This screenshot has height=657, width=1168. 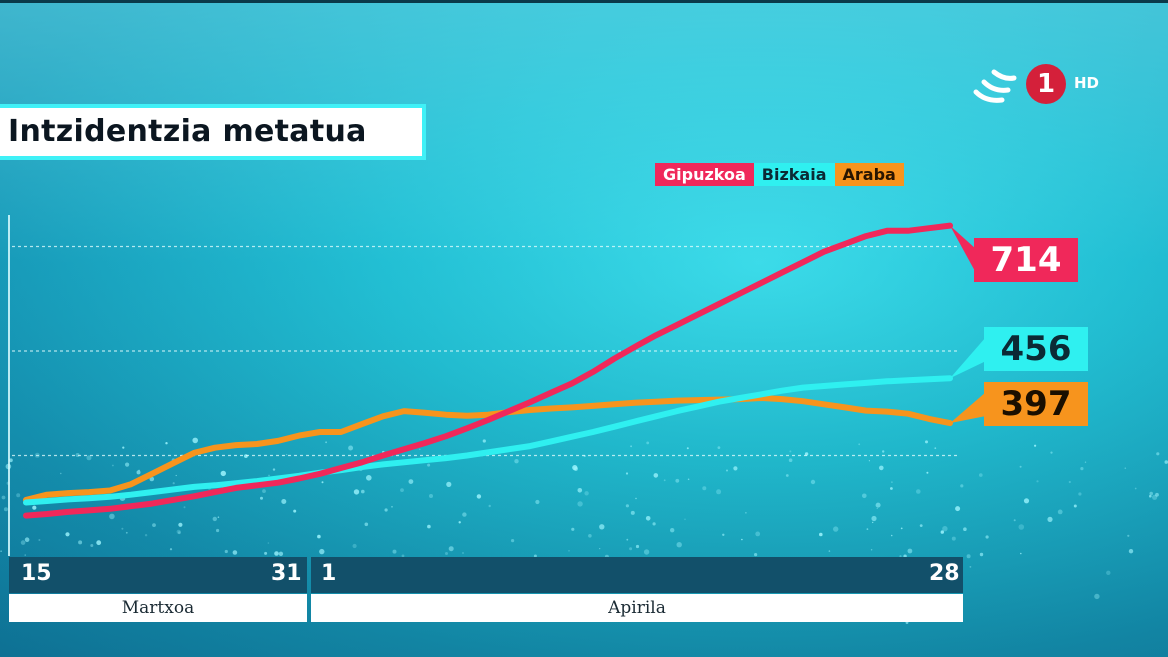 I want to click on x-tick-mar-end: 31, so click(x=286, y=573).